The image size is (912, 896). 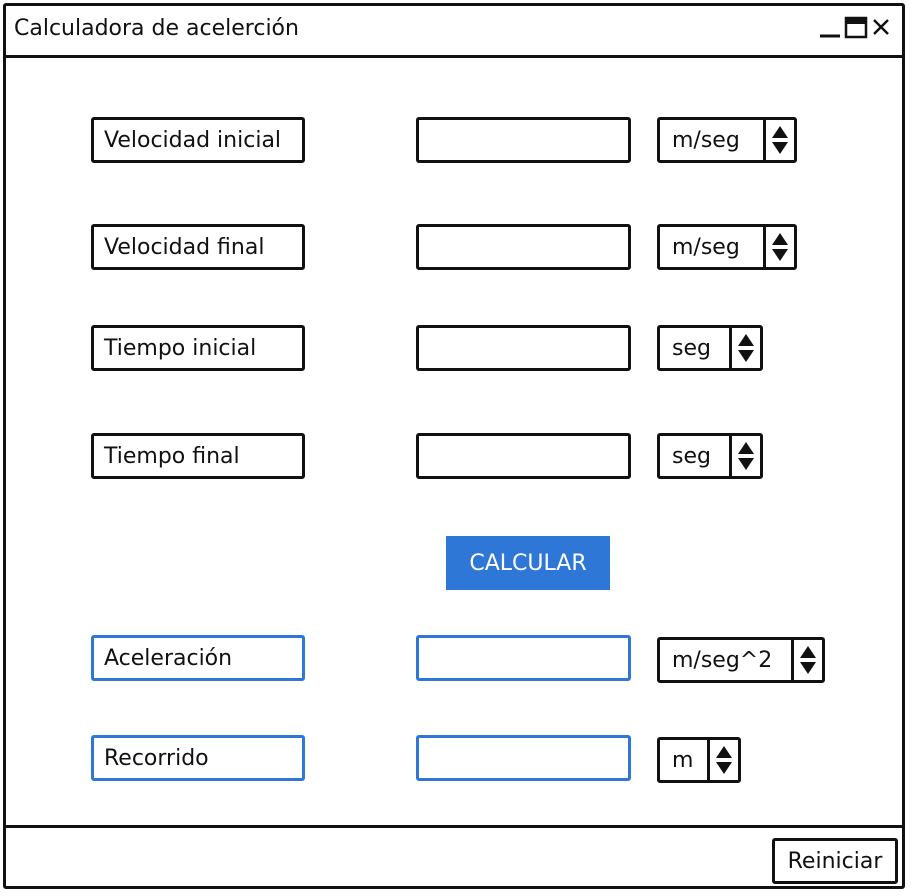 I want to click on unit-value: m/seg^2, so click(x=722, y=660).